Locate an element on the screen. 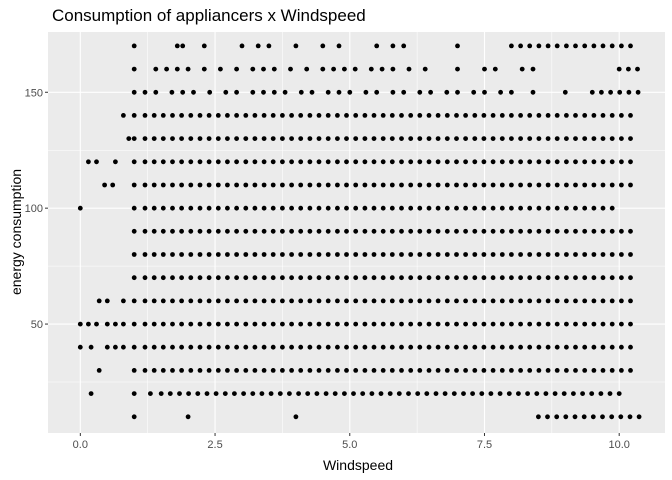 The image size is (672, 480). y-tick-label: 150 is located at coordinates (34, 93).